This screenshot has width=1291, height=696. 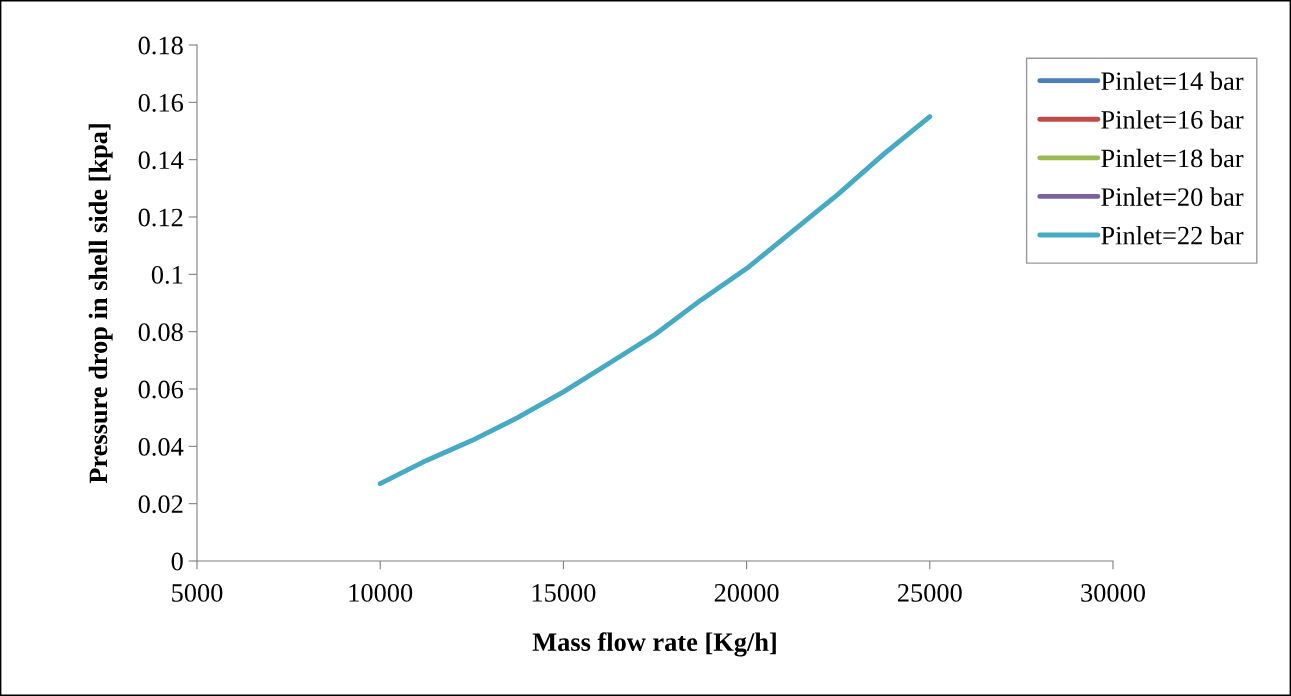 I want to click on x-tick-label: 5000, so click(x=197, y=592).